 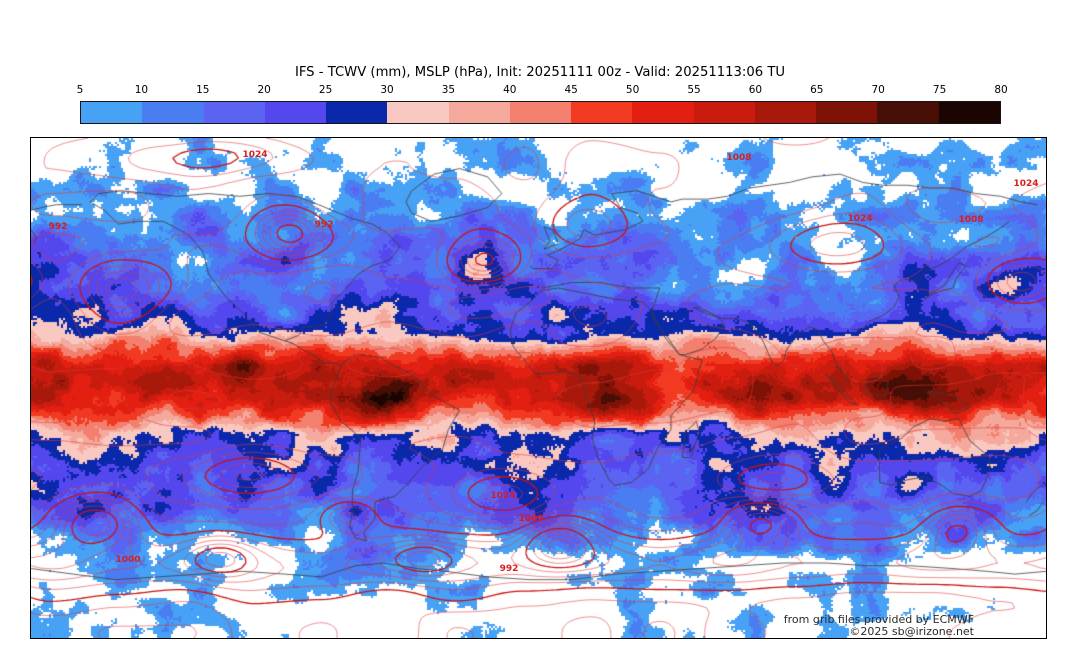 What do you see at coordinates (141, 90) in the screenshot?
I see `colorbar-tick-label: 10` at bounding box center [141, 90].